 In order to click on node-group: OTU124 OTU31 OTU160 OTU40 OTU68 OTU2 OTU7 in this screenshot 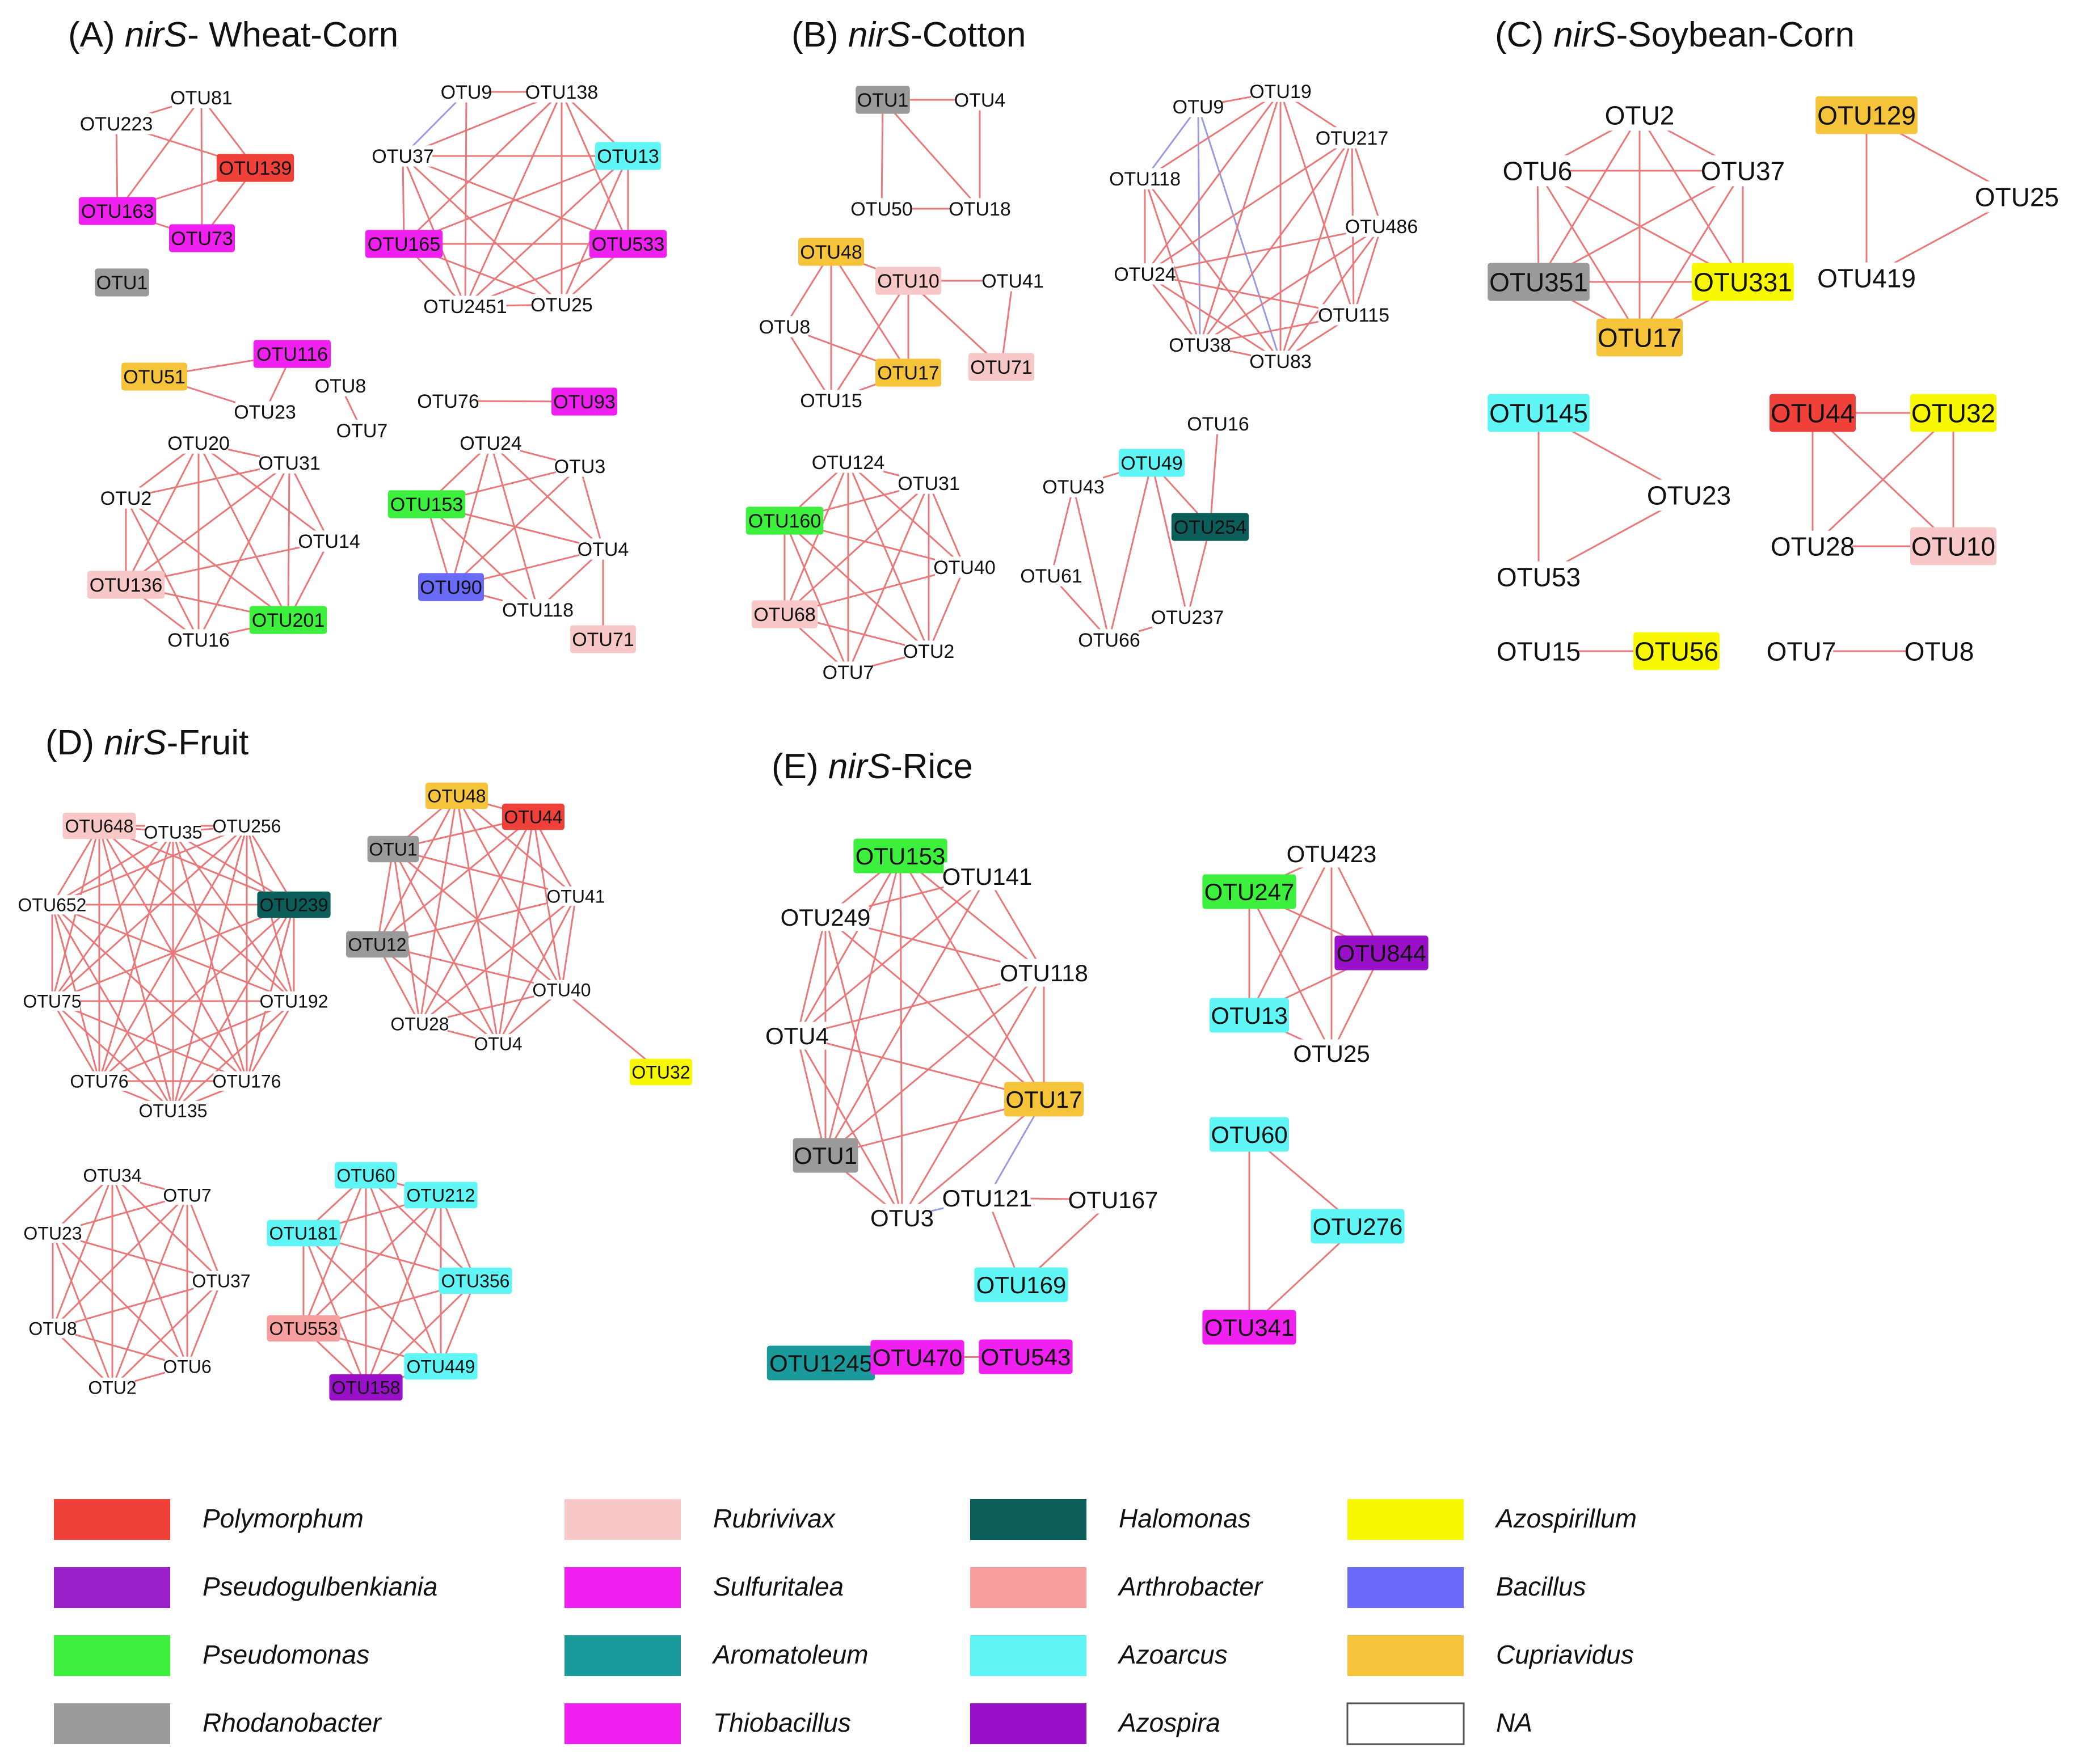, I will do `click(871, 567)`.